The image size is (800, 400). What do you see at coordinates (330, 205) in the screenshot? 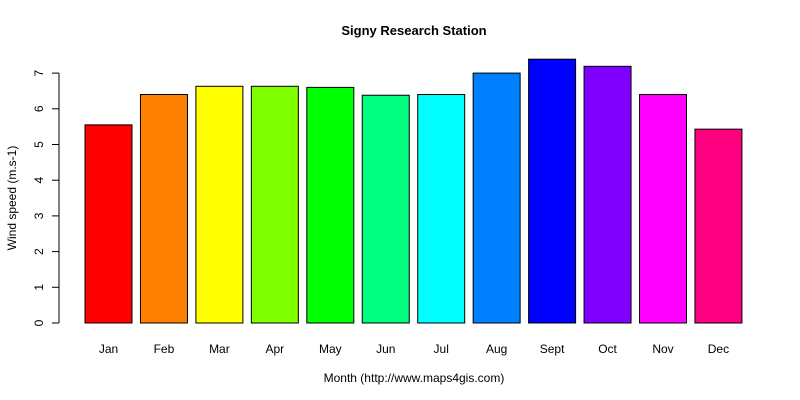
I see `bar-may` at bounding box center [330, 205].